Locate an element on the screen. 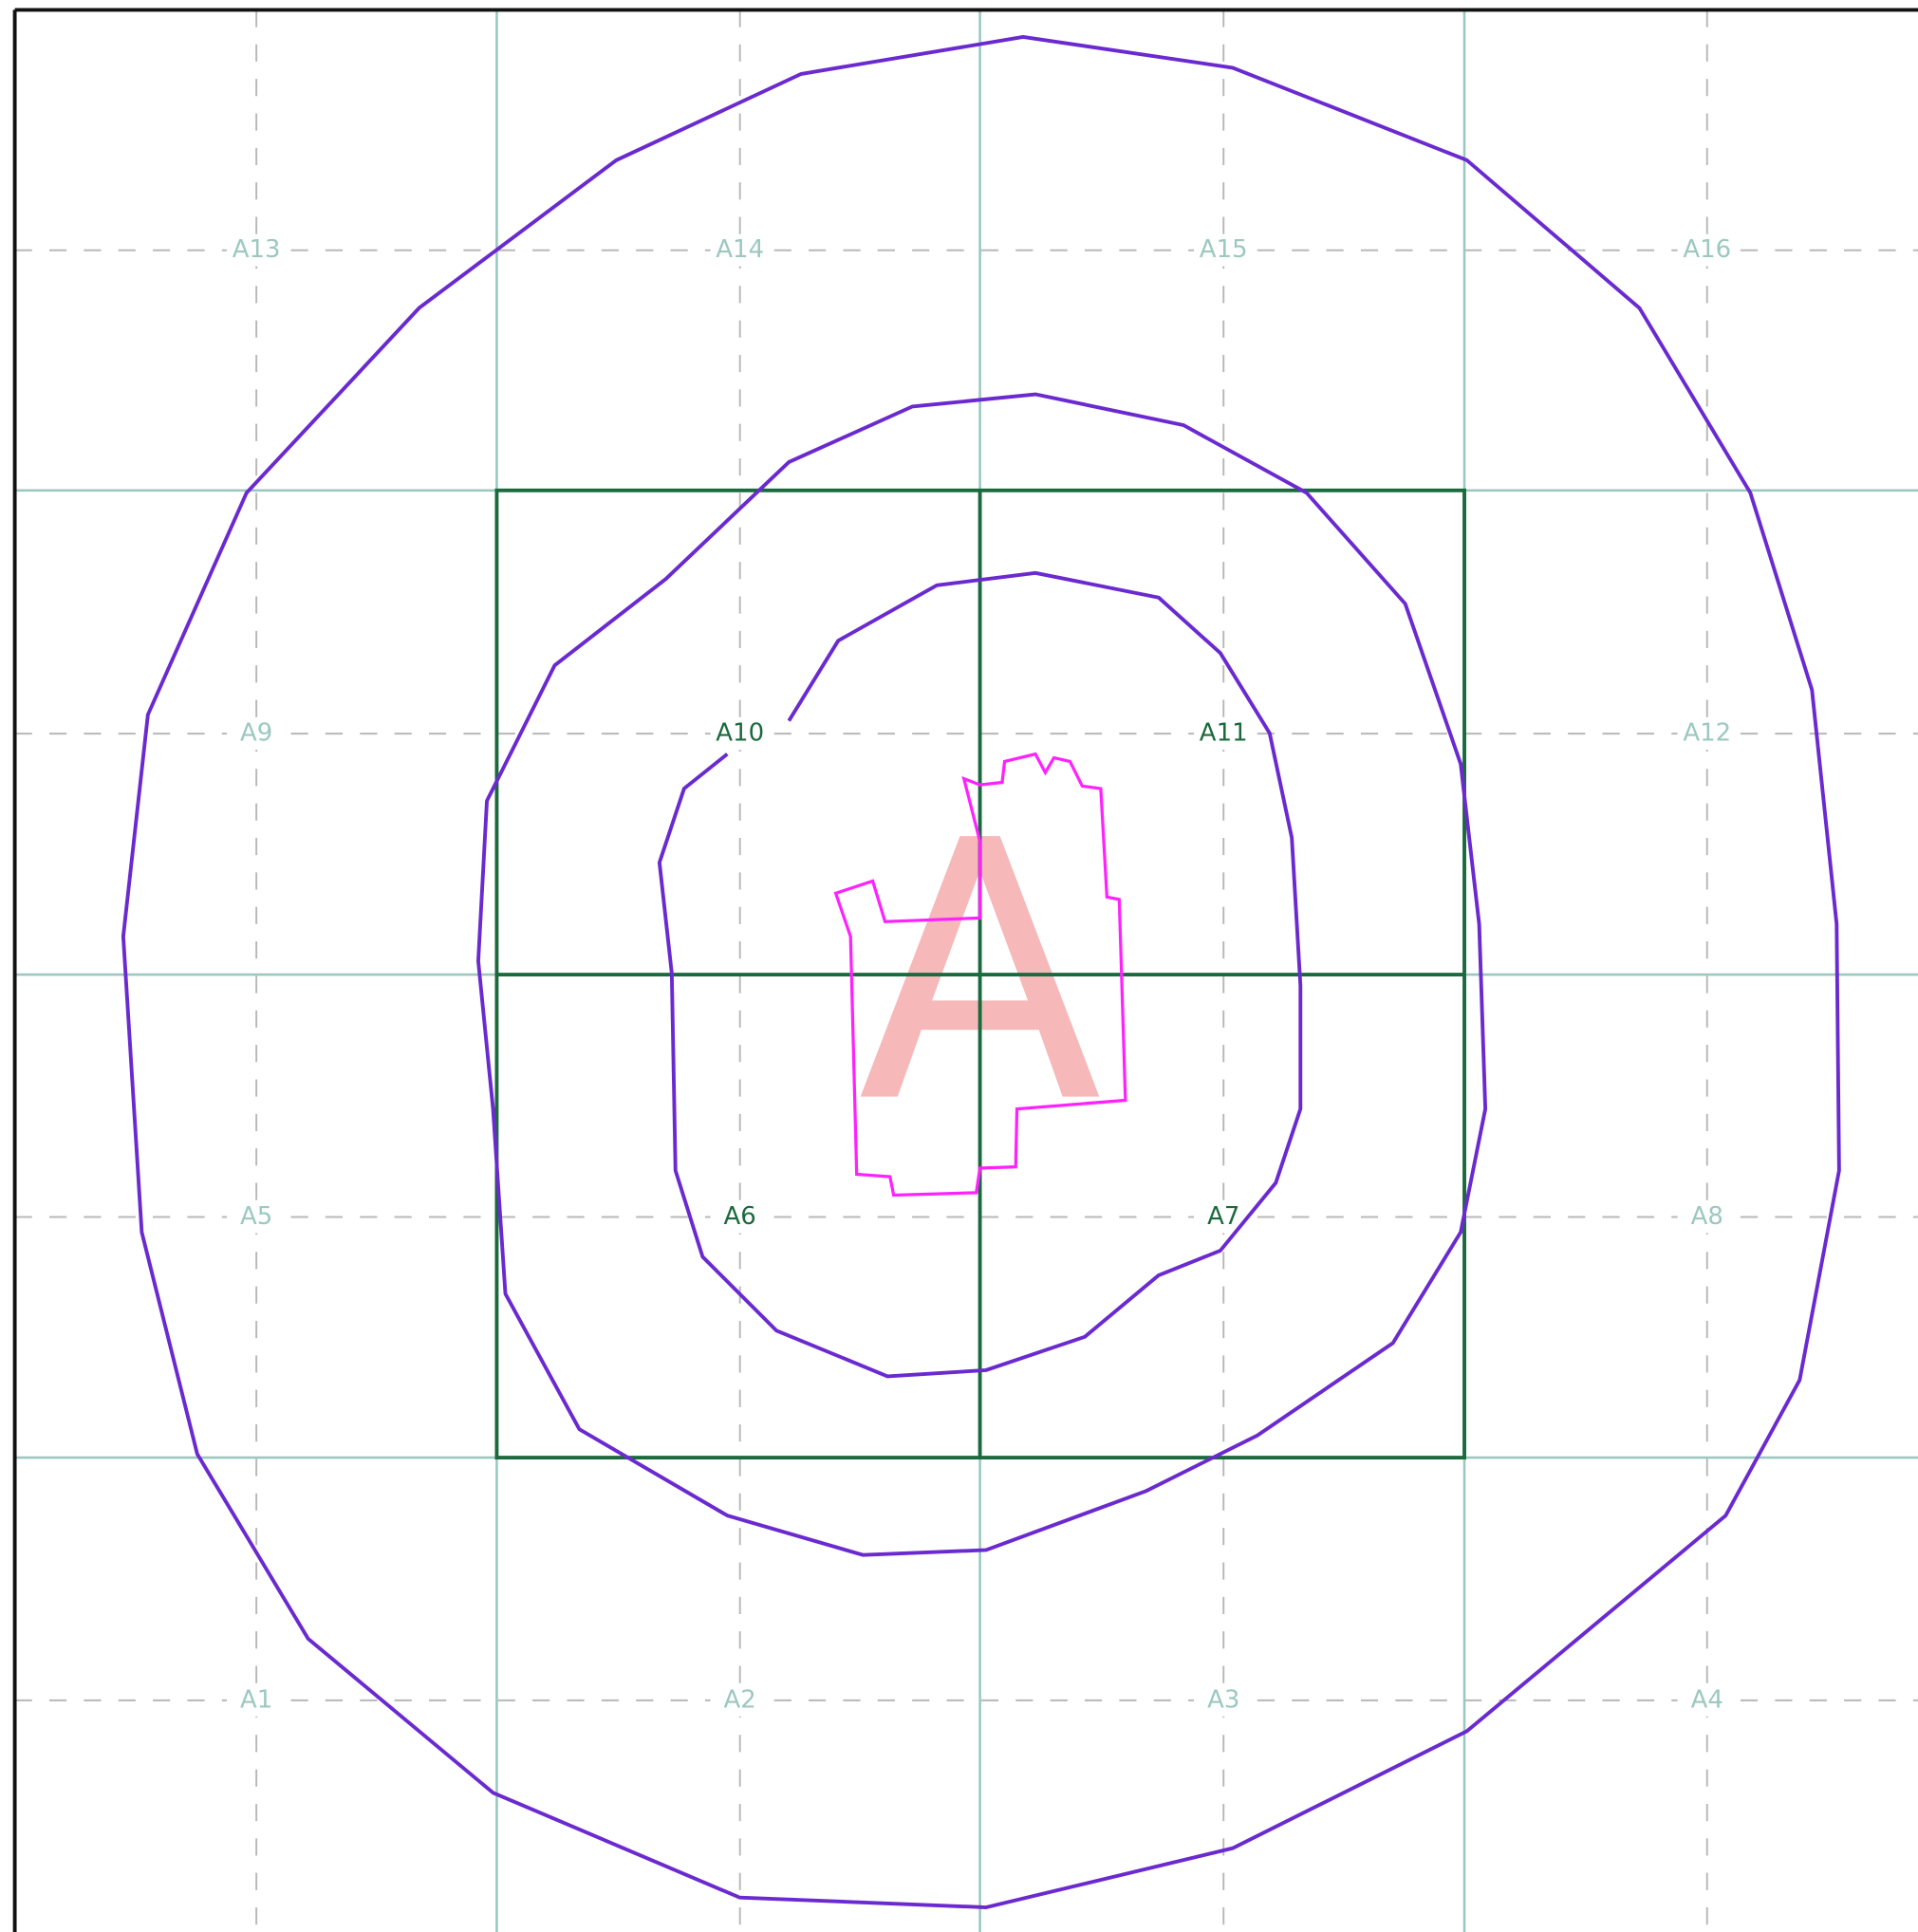  cell-label: A10 is located at coordinates (740, 733).